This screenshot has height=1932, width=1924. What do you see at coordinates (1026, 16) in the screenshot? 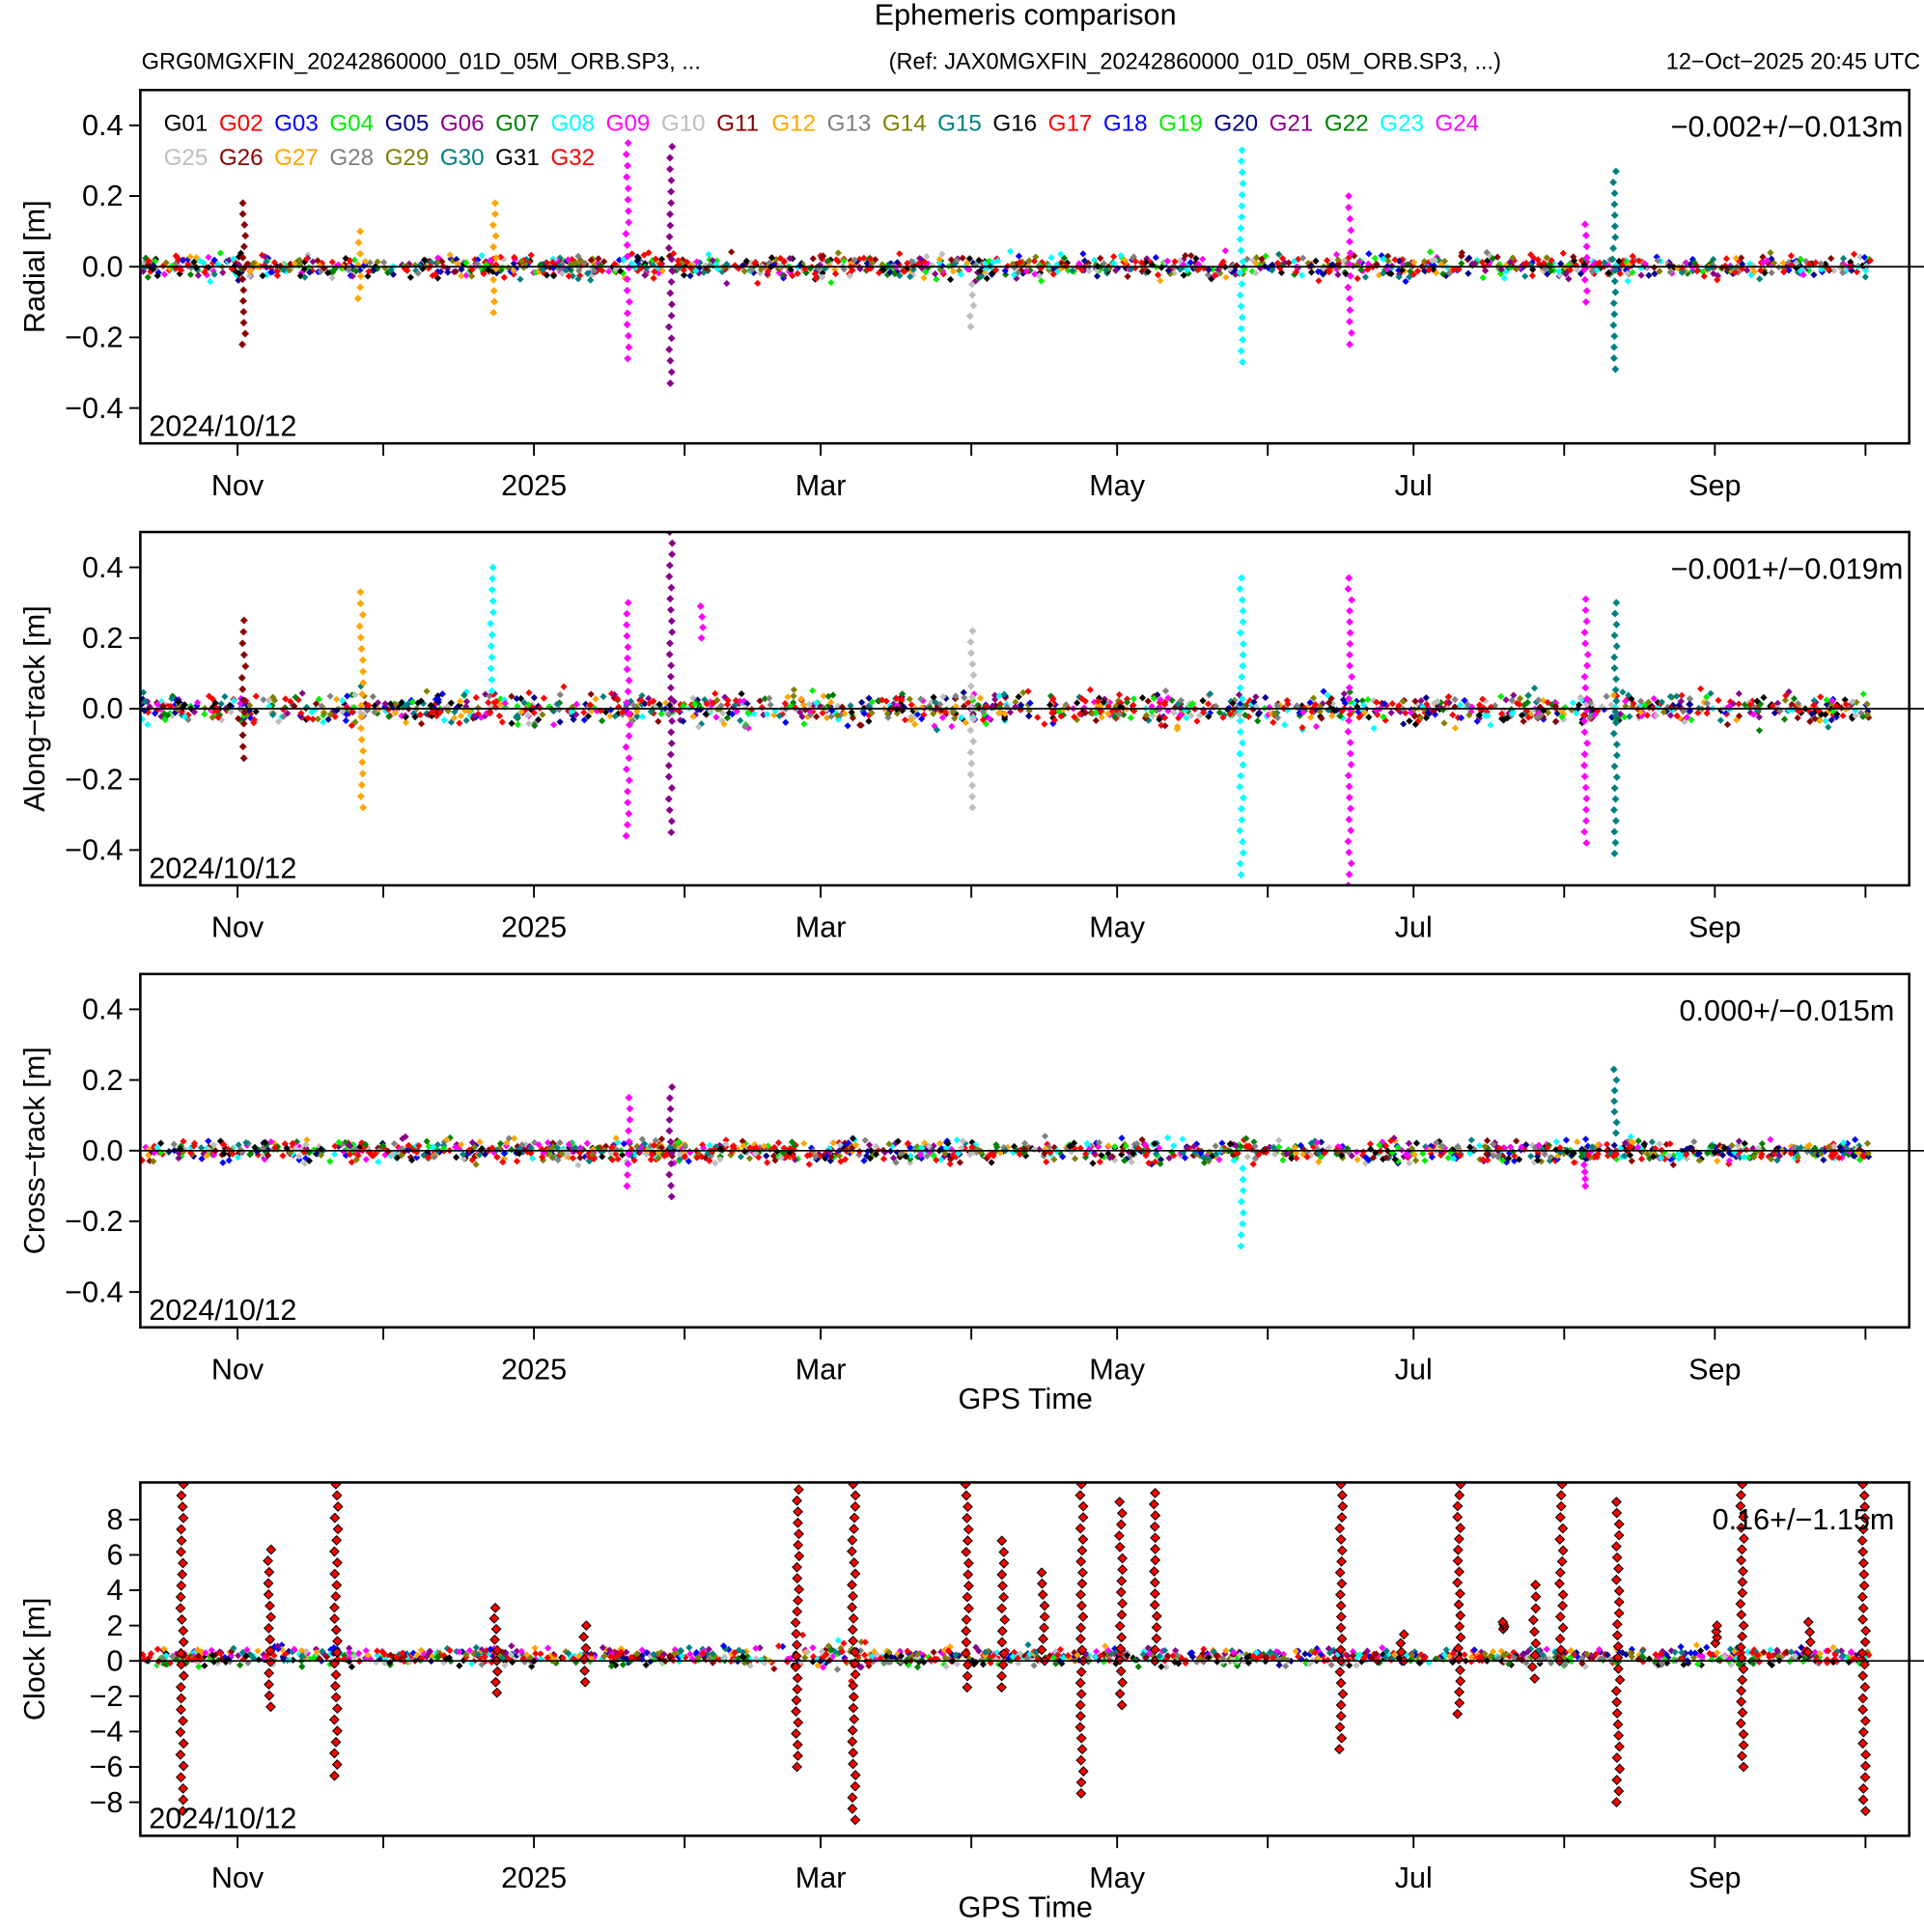
I see `chart-title: Ephemeris comparison` at bounding box center [1026, 16].